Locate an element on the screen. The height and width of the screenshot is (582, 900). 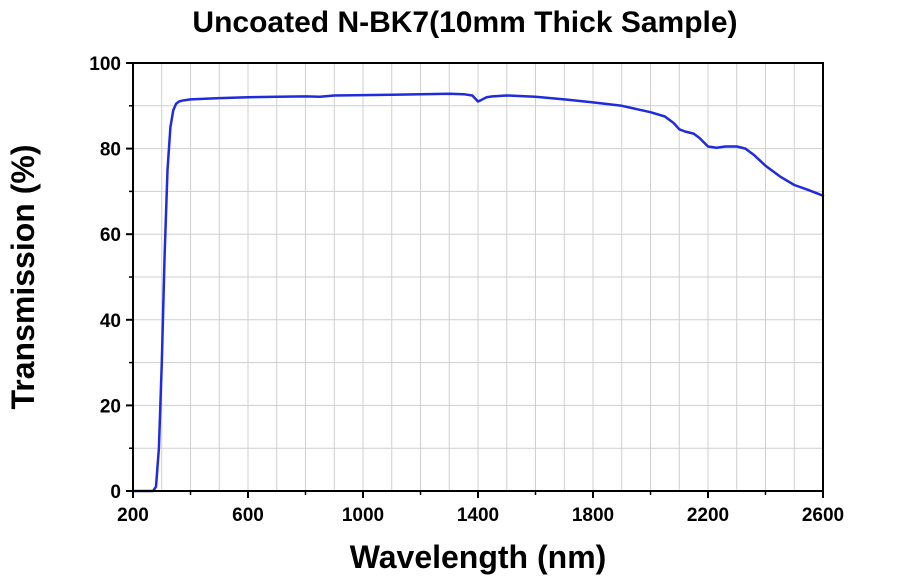
x-tick-label: 200 is located at coordinates (133, 515).